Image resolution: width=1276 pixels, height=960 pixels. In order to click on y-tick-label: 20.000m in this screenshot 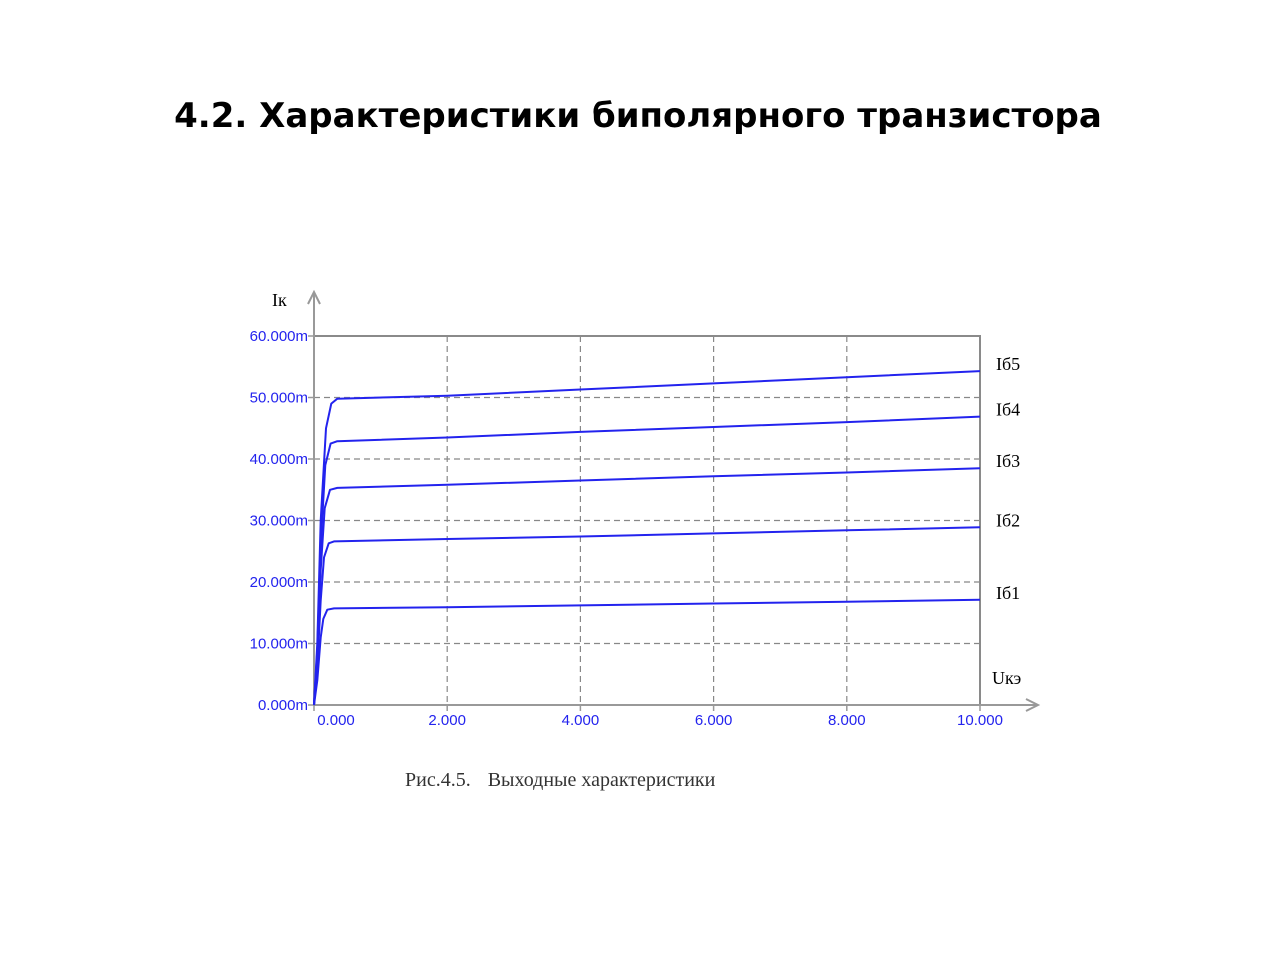, I will do `click(279, 582)`.